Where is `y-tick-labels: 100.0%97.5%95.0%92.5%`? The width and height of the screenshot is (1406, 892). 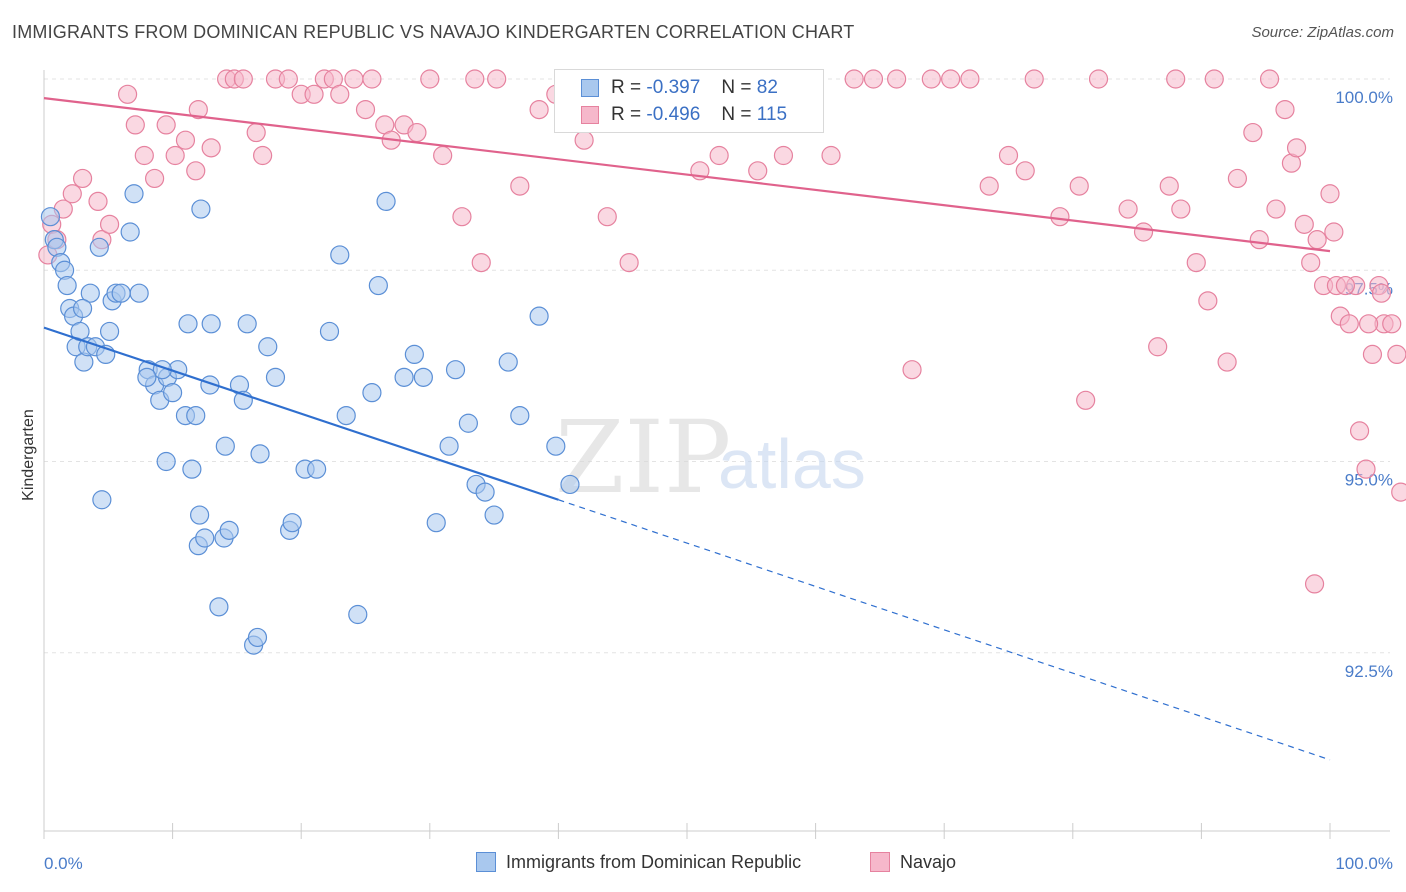
y-tick-labels: 100.0%97.5%95.0%92.5% is located at coordinates (1364, 384).